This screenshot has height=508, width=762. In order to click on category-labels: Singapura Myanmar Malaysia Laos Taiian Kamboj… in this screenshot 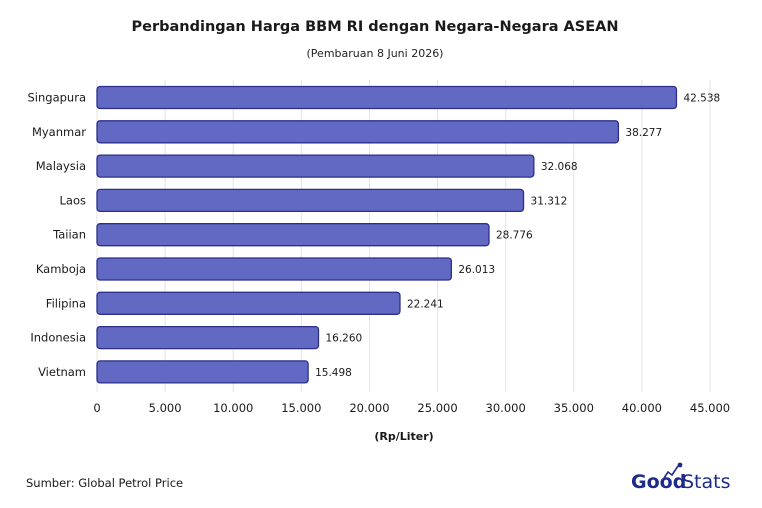, I will do `click(57, 235)`.